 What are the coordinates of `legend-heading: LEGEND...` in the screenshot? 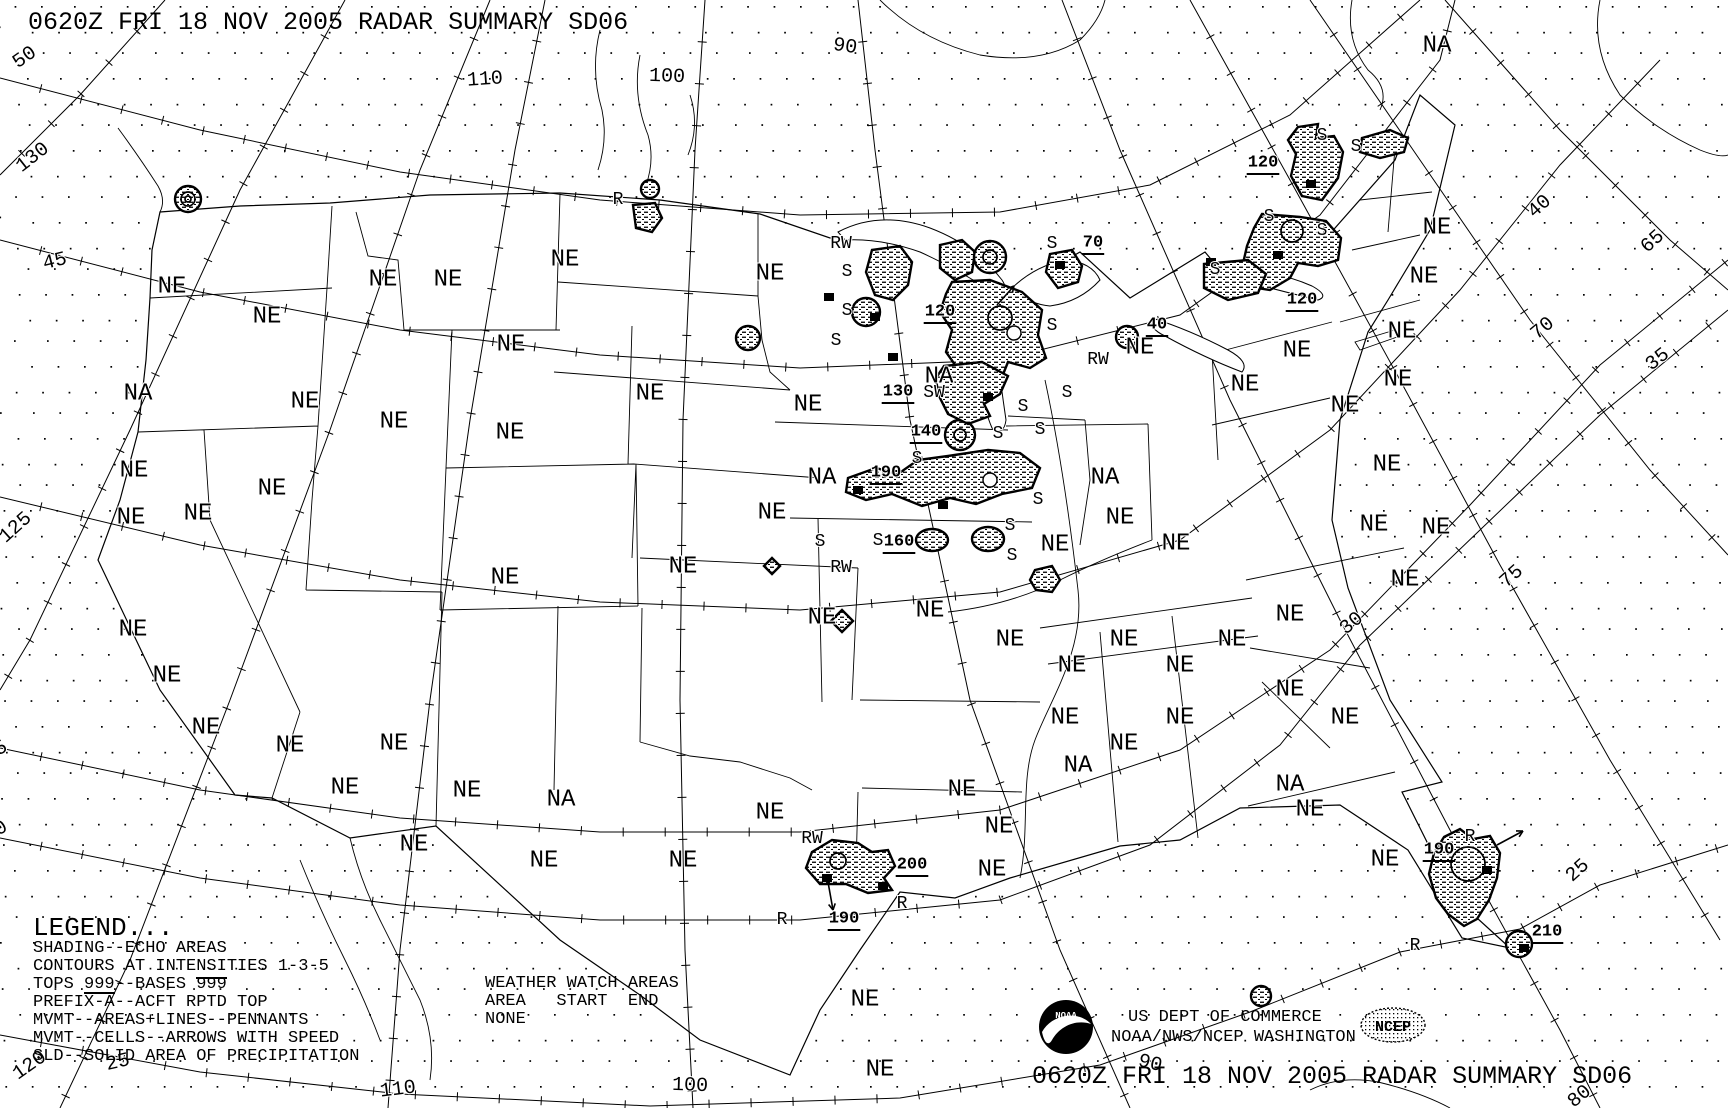 It's located at (103, 928).